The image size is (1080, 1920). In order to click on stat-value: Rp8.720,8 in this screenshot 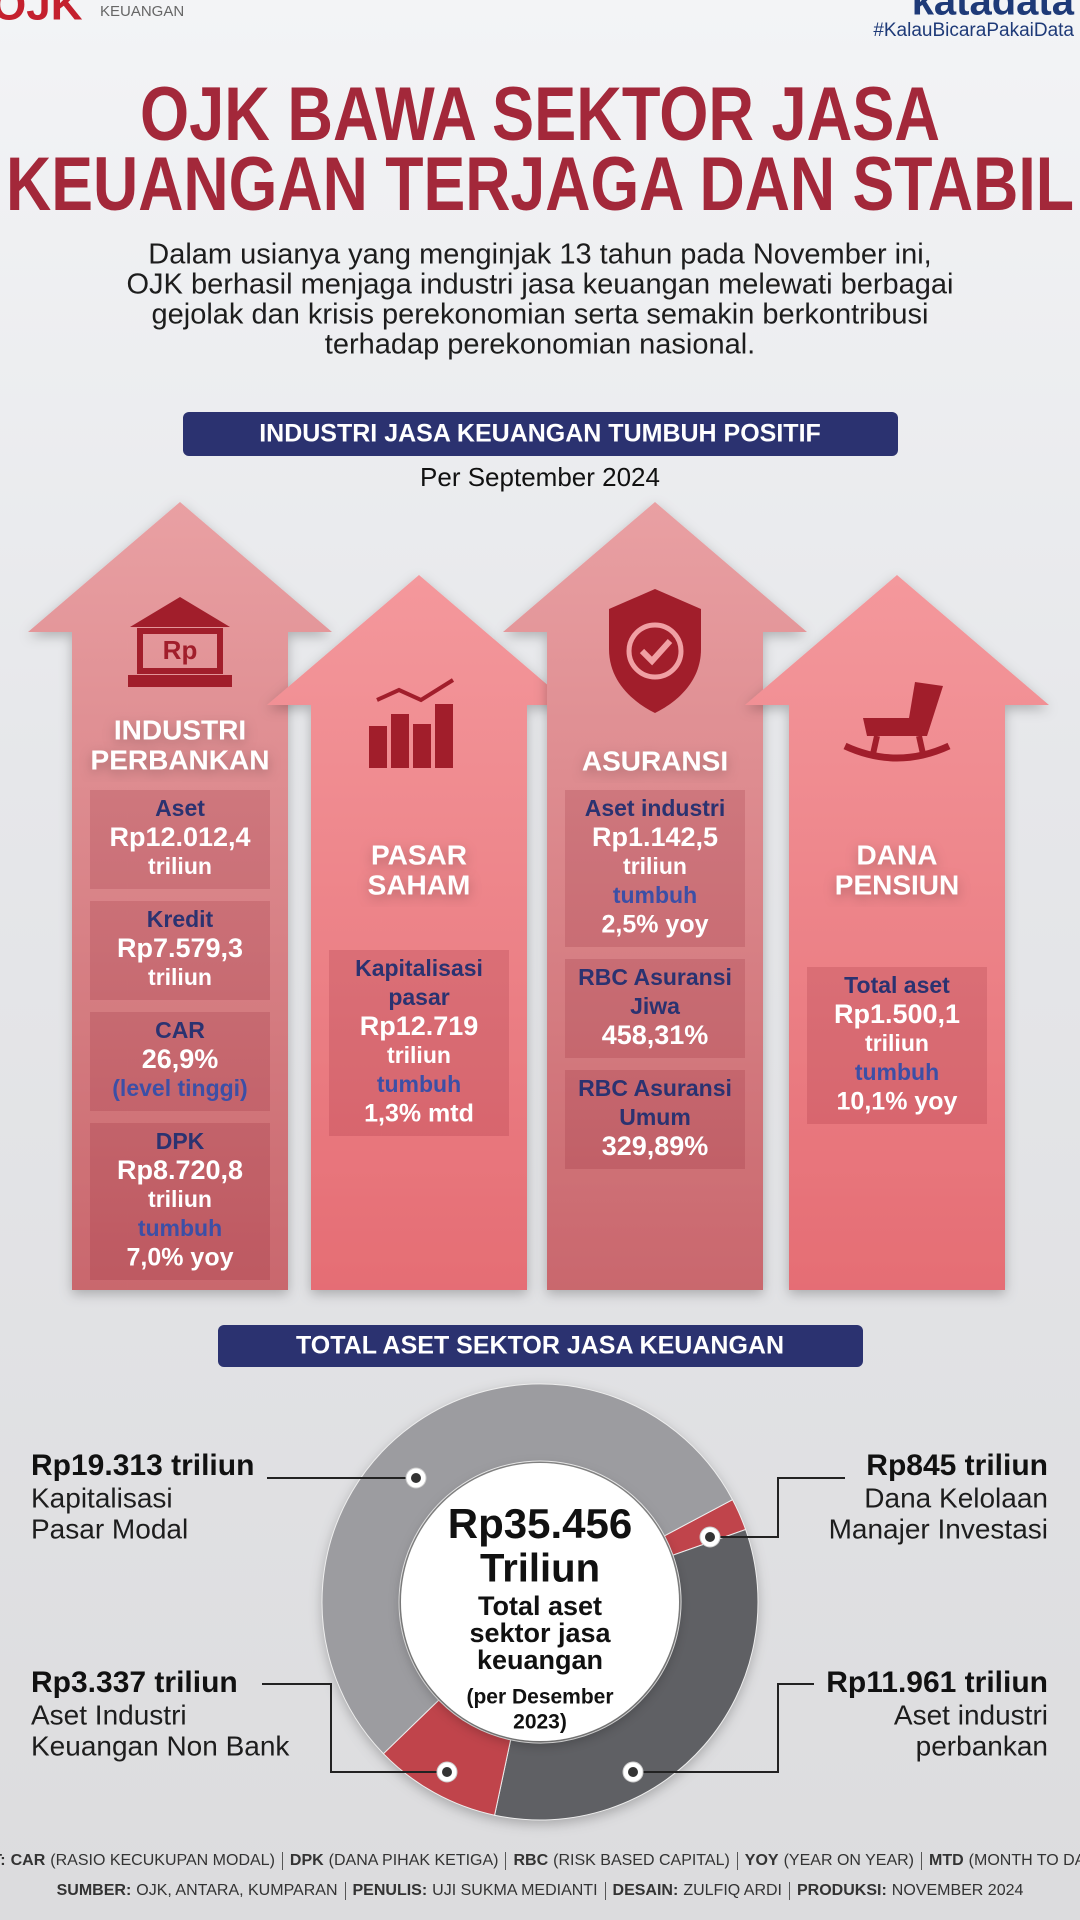, I will do `click(180, 1170)`.